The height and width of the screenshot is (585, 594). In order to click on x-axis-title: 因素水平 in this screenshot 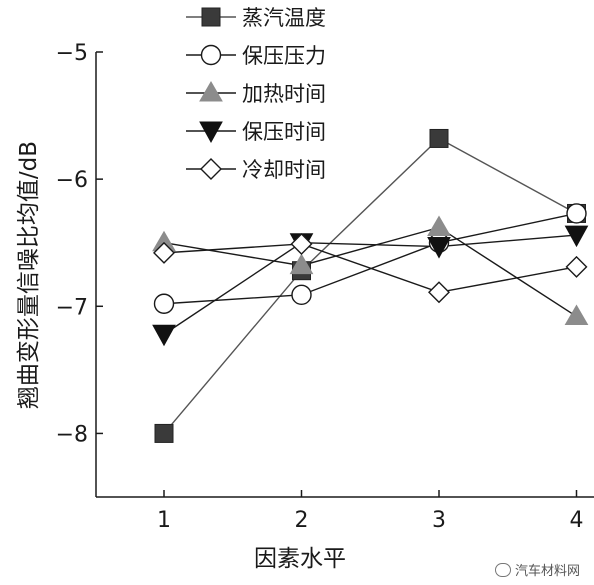, I will do `click(300, 559)`.